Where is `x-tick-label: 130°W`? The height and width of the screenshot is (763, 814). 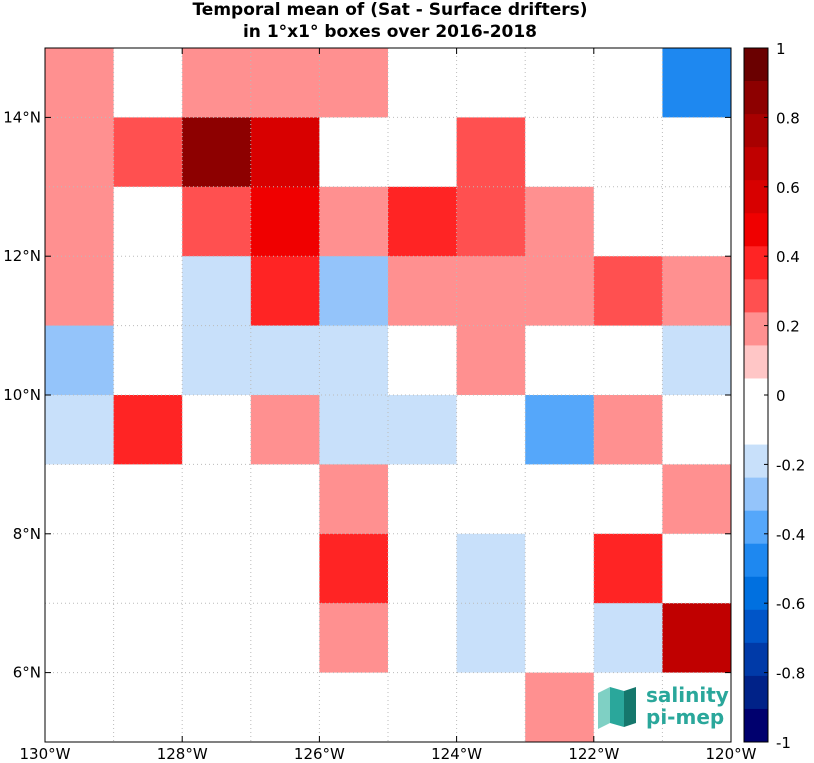
x-tick-label: 130°W is located at coordinates (45, 754).